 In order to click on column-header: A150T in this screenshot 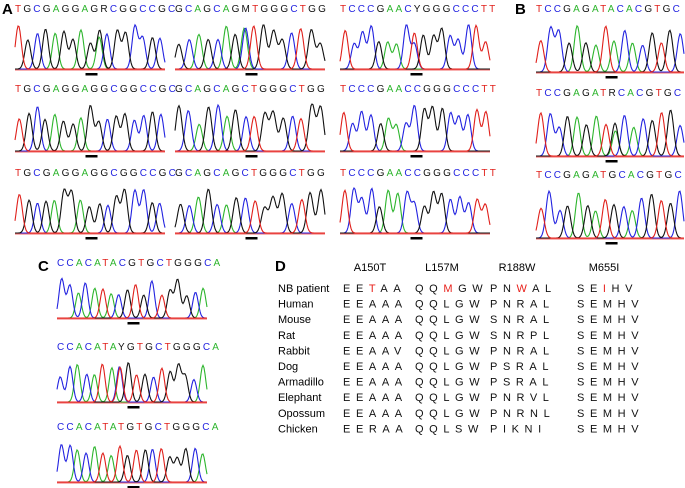, I will do `click(370, 268)`.